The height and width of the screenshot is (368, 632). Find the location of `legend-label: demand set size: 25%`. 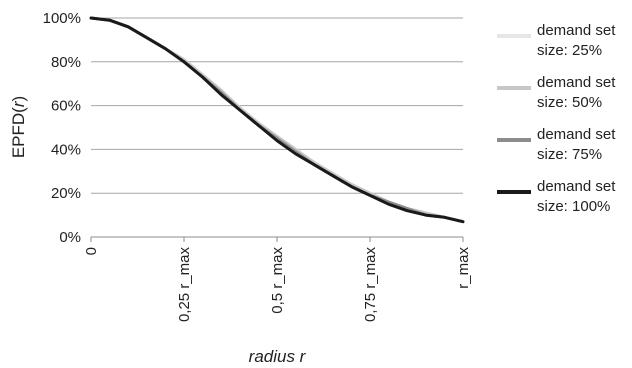

legend-label: demand set size: 25% is located at coordinates (576, 40).